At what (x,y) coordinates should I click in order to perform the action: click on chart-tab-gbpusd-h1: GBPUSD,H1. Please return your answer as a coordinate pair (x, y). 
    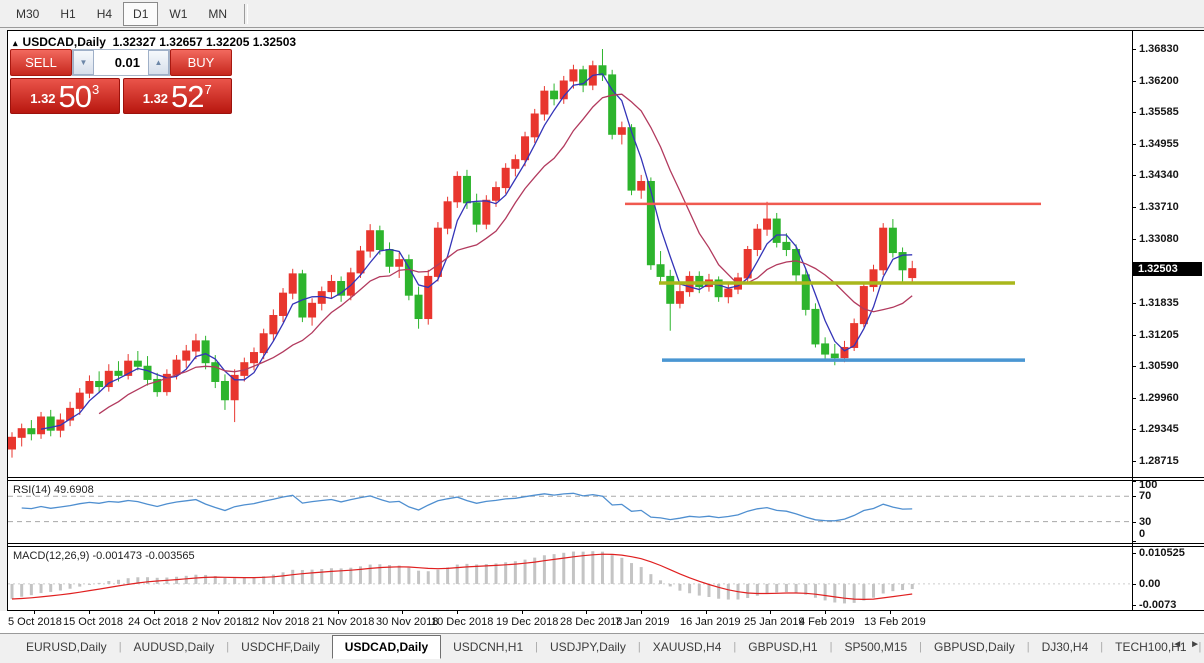
    Looking at the image, I should click on (783, 647).